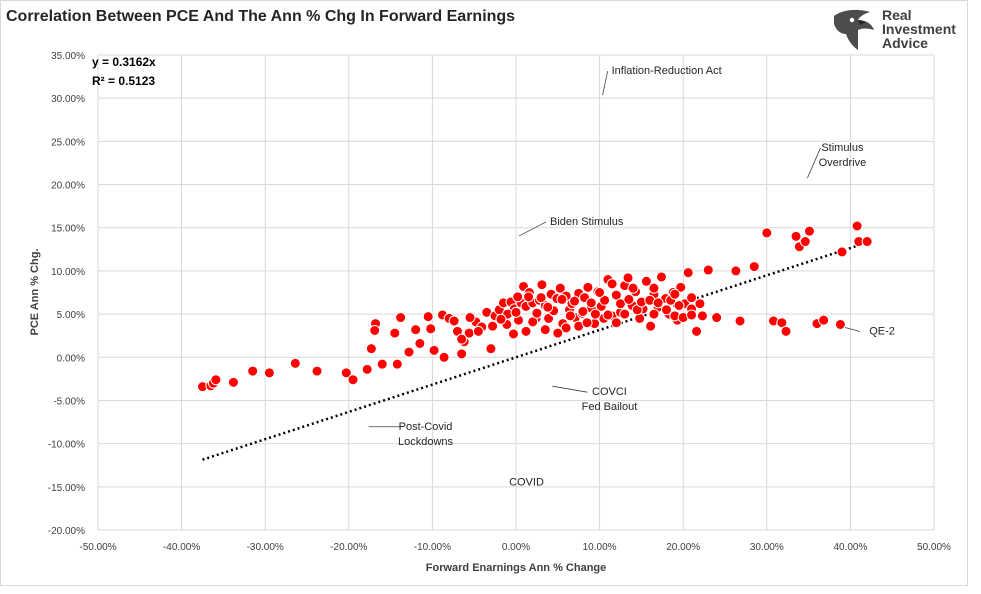 Image resolution: width=981 pixels, height=594 pixels. Describe the element at coordinates (68, 99) in the screenshot. I see `y-tick-label: 30.00%` at that location.